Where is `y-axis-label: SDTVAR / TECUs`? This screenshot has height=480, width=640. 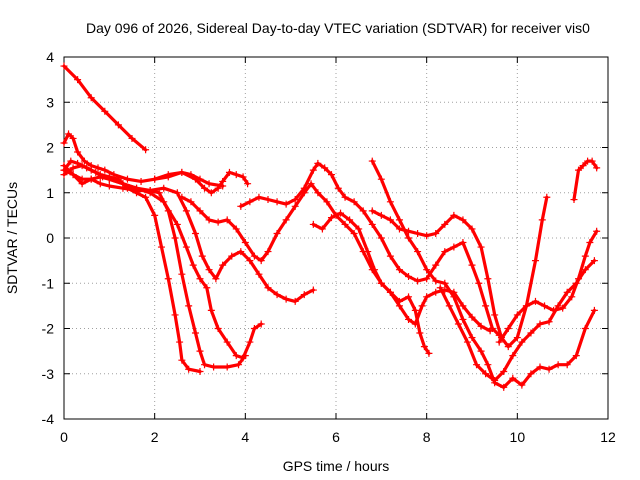
y-axis-label: SDTVAR / TECUs is located at coordinates (12, 238).